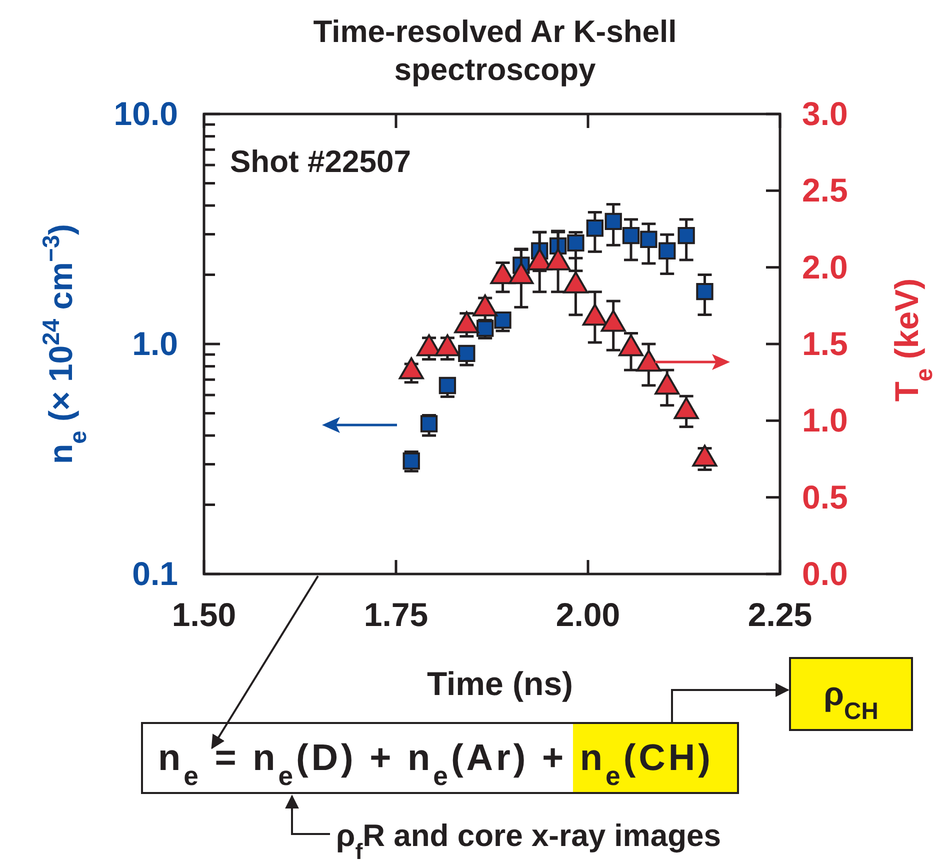  I want to click on y2-tick-label: 3.0, so click(825, 113).